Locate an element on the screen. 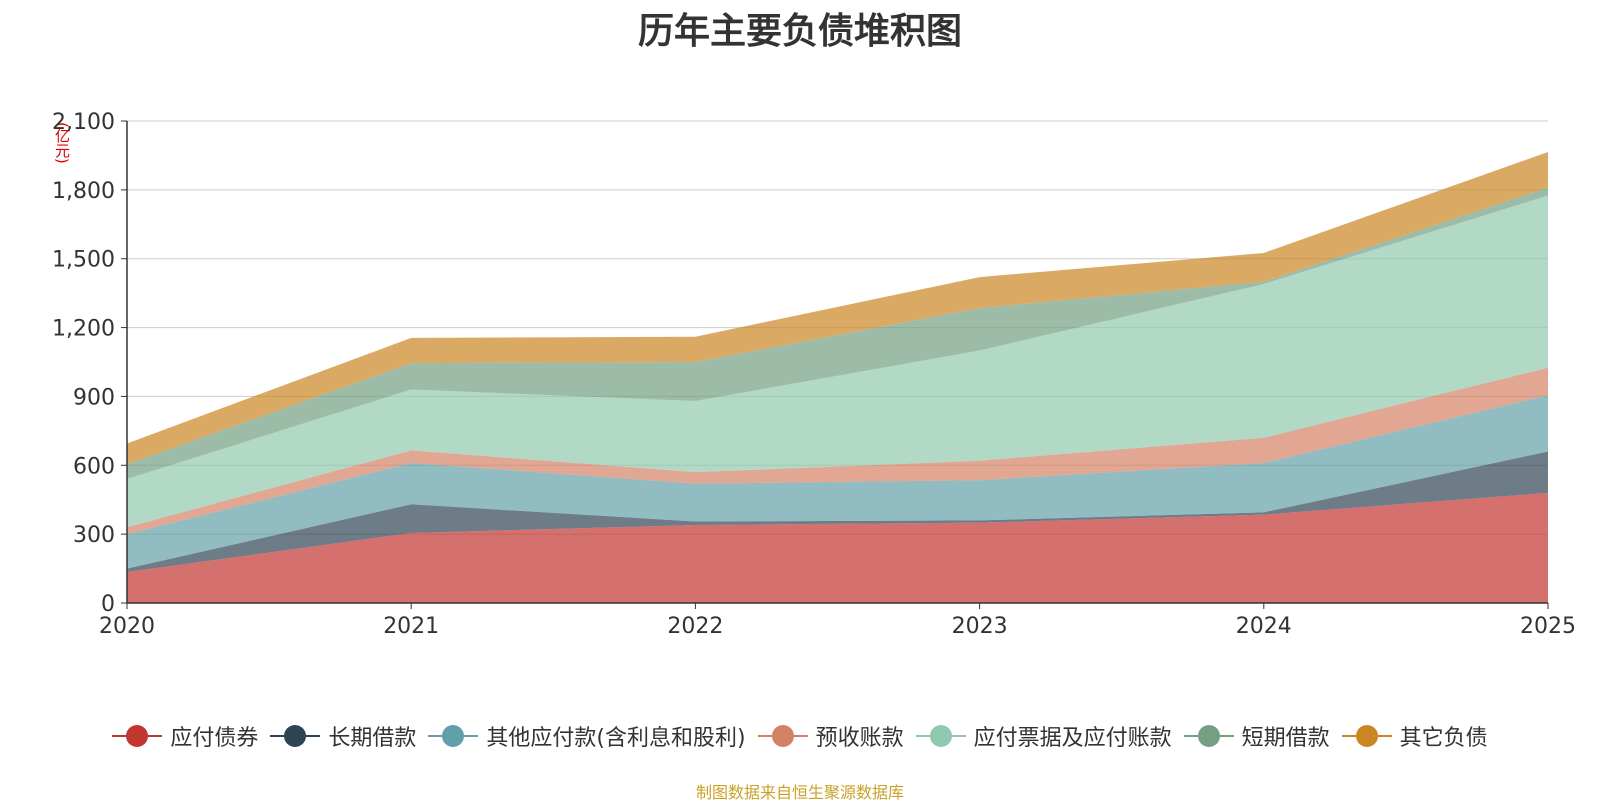 Image resolution: width=1600 pixels, height=803 pixels. chart-title: 历年主要负债堆积图 is located at coordinates (799, 31).